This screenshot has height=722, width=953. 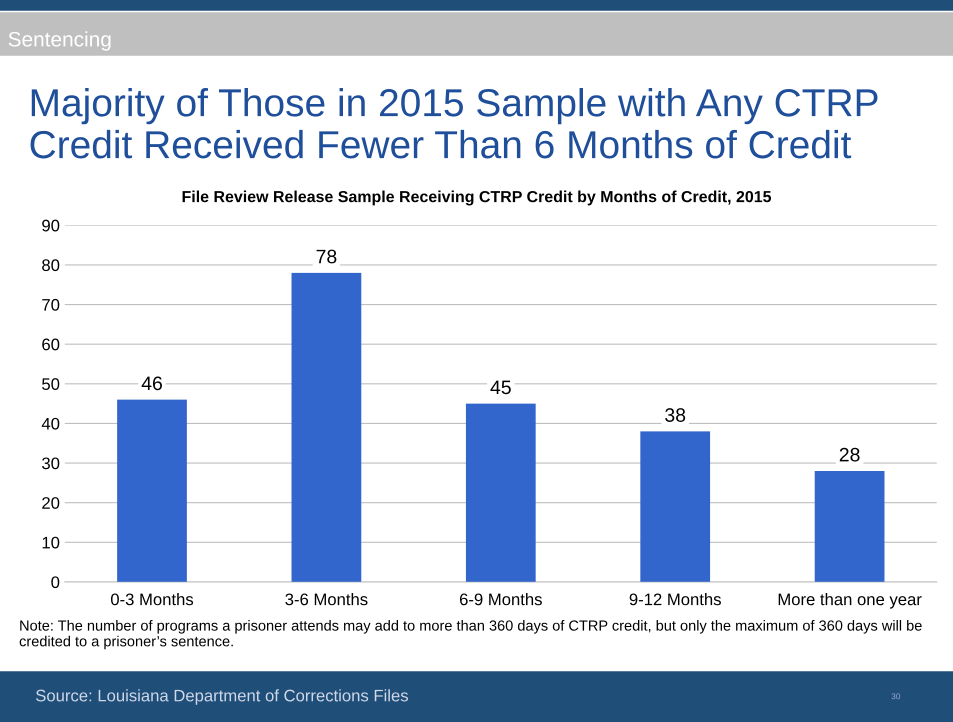 What do you see at coordinates (59, 41) in the screenshot?
I see `text: Sentencing` at bounding box center [59, 41].